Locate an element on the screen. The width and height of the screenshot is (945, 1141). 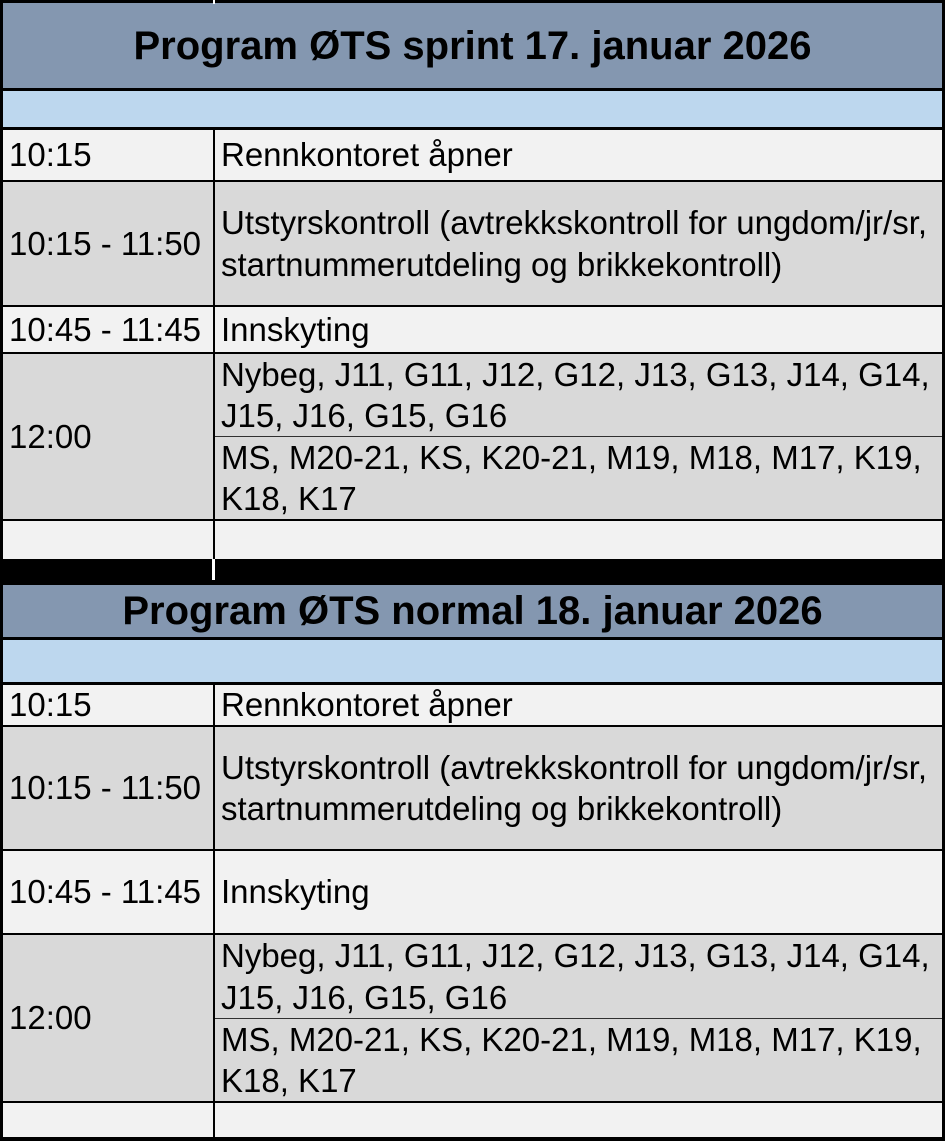
table-separator-band is located at coordinates (472, 572).